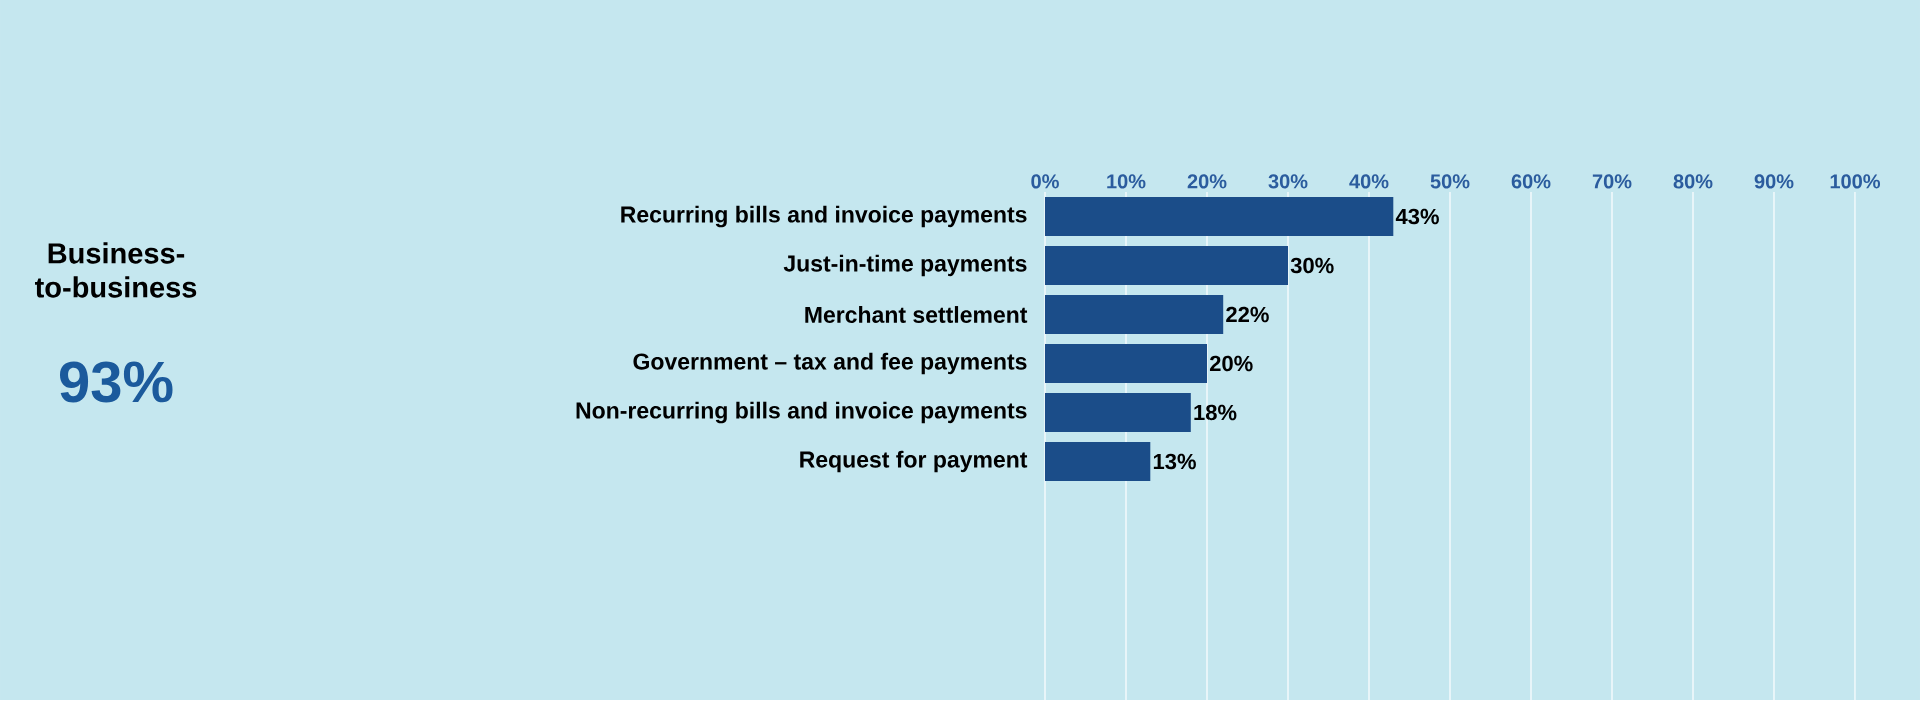 This screenshot has height=701, width=1920. I want to click on data-label: 18%, so click(1215, 412).